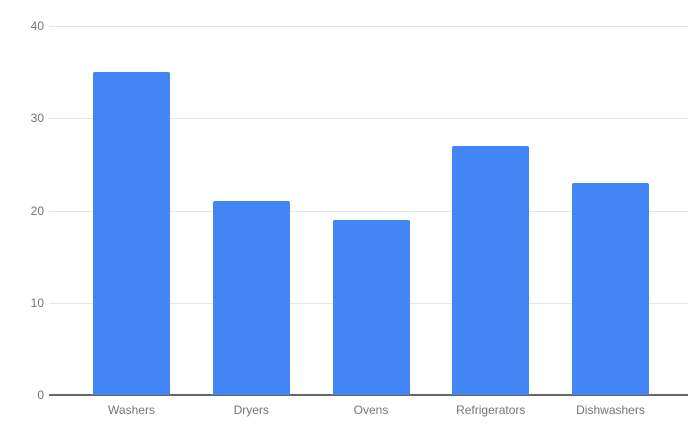 The width and height of the screenshot is (688, 432). Describe the element at coordinates (610, 410) in the screenshot. I see `x-axis-category-label: Dishwashers` at that location.